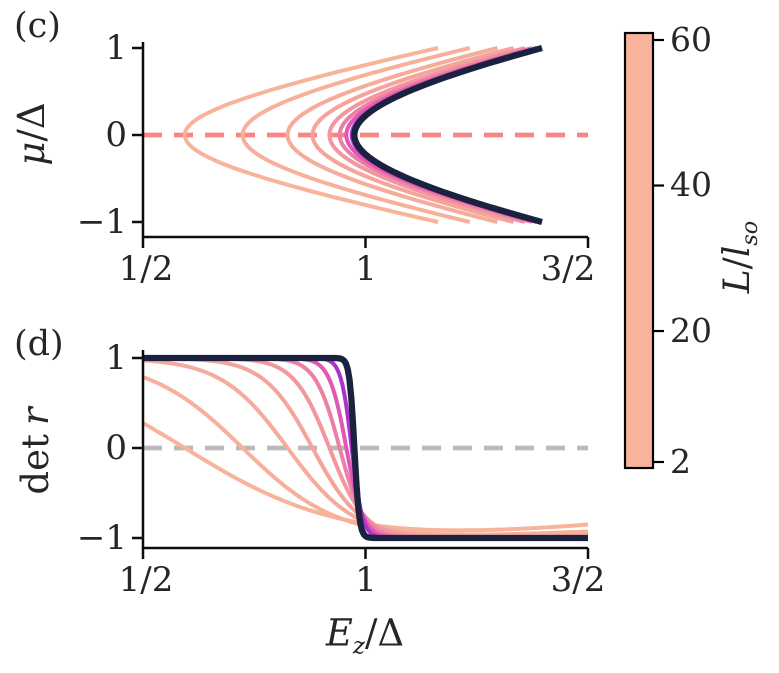  I want to click on colorbar-label: L/lso, so click(744, 257).